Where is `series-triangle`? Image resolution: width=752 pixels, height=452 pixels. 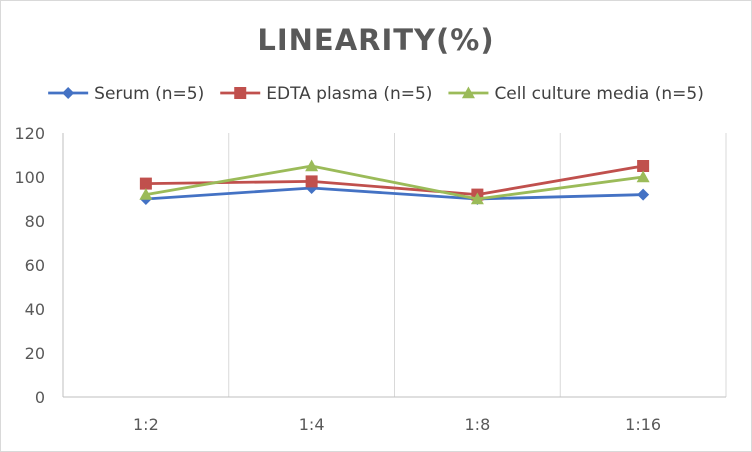
series-triangle is located at coordinates (394, 182).